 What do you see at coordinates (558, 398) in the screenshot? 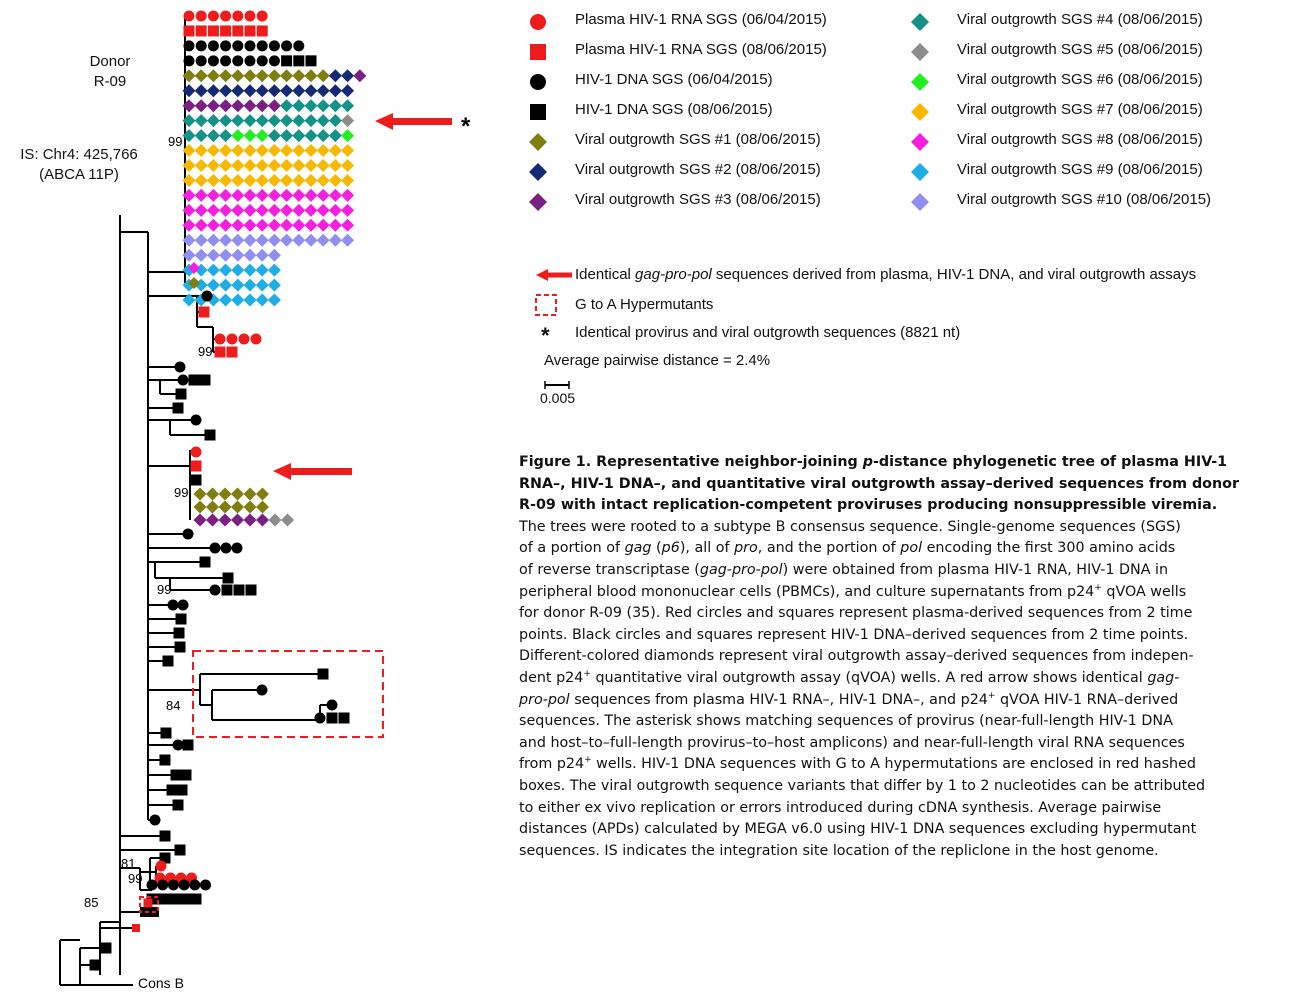
I see `scale-label: 0.005` at bounding box center [558, 398].